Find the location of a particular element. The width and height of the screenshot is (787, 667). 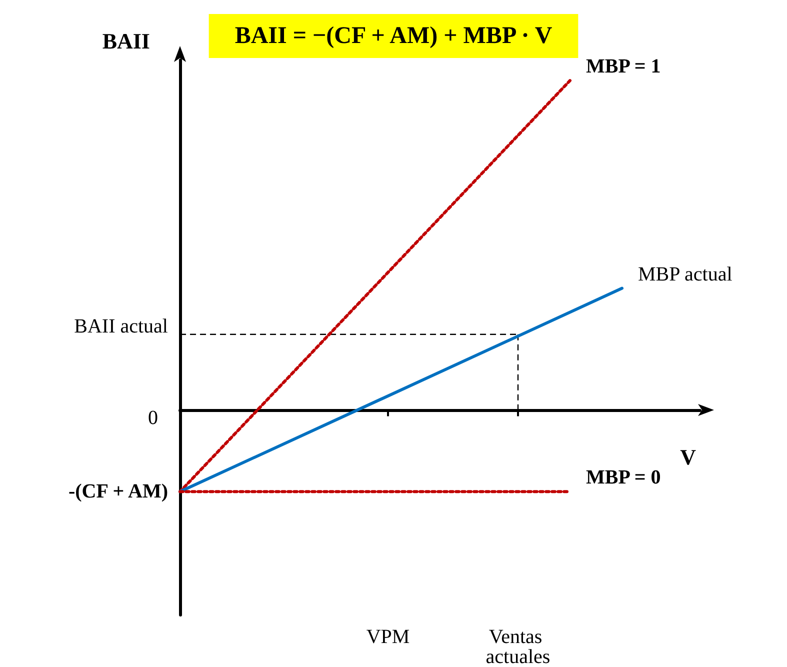

ref-line-label: BAII actual is located at coordinates (121, 326).